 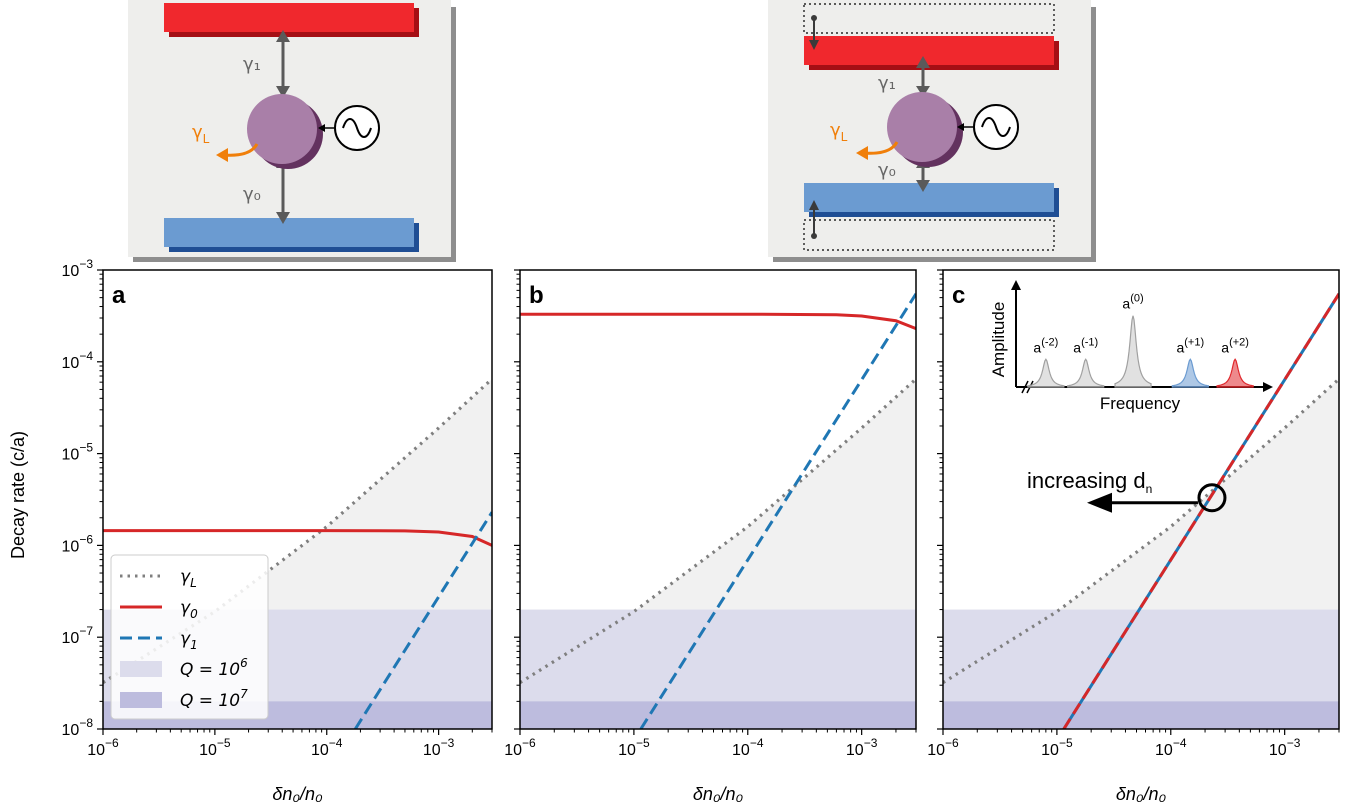 I want to click on panel-letter: a, so click(x=119, y=295).